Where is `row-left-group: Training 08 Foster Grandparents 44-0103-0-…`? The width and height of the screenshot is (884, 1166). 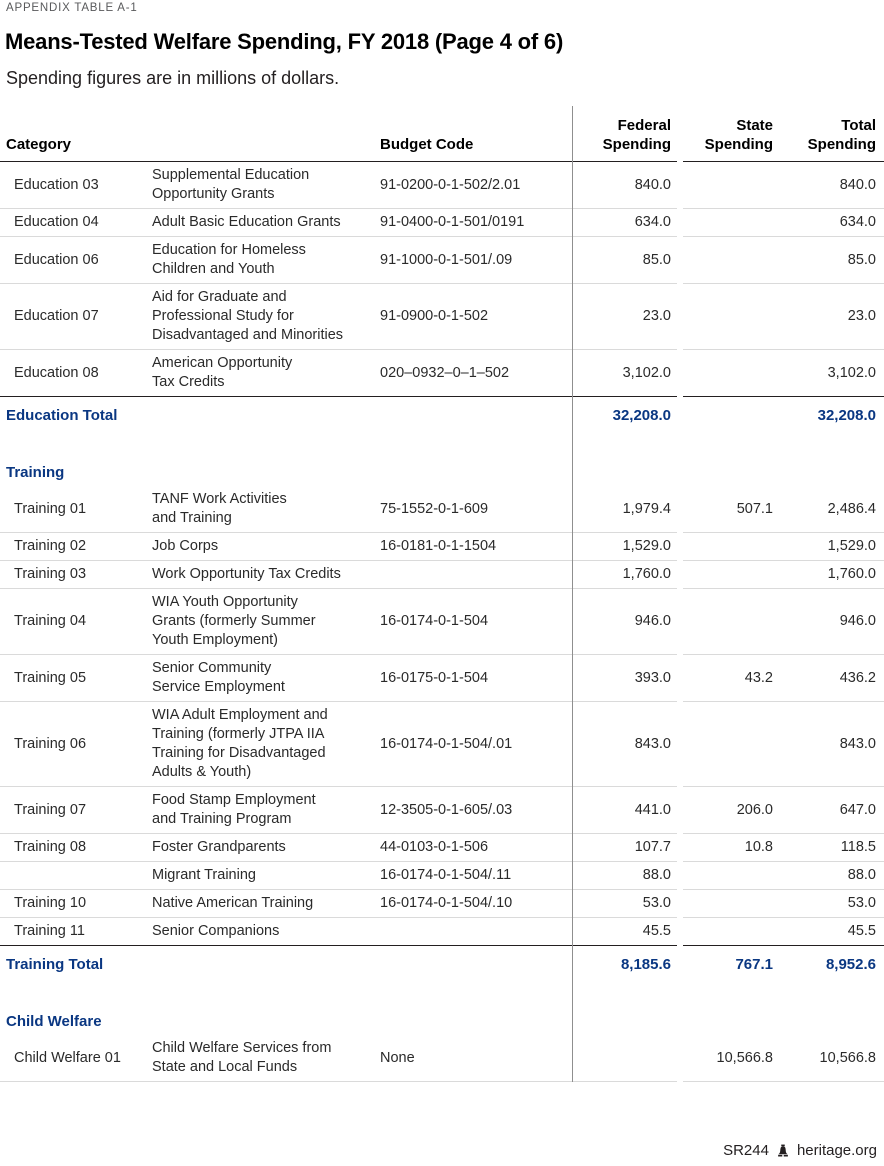 row-left-group: Training 08 Foster Grandparents 44-0103-0-… is located at coordinates (286, 848).